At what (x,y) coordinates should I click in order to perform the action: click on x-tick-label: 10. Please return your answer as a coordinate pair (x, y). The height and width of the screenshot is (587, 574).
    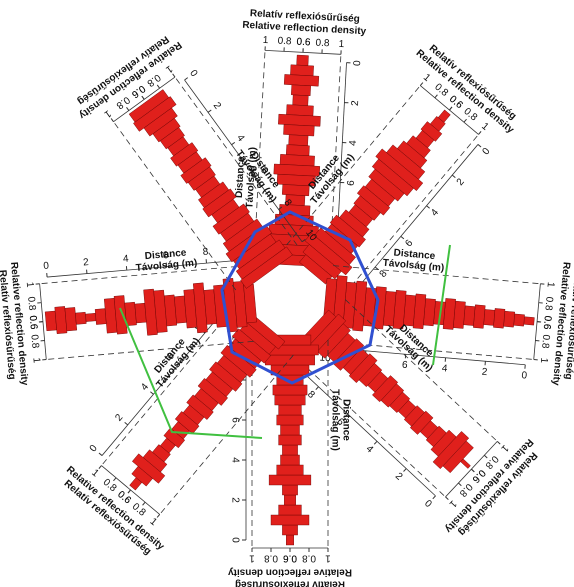
    Looking at the image, I should click on (325, 358).